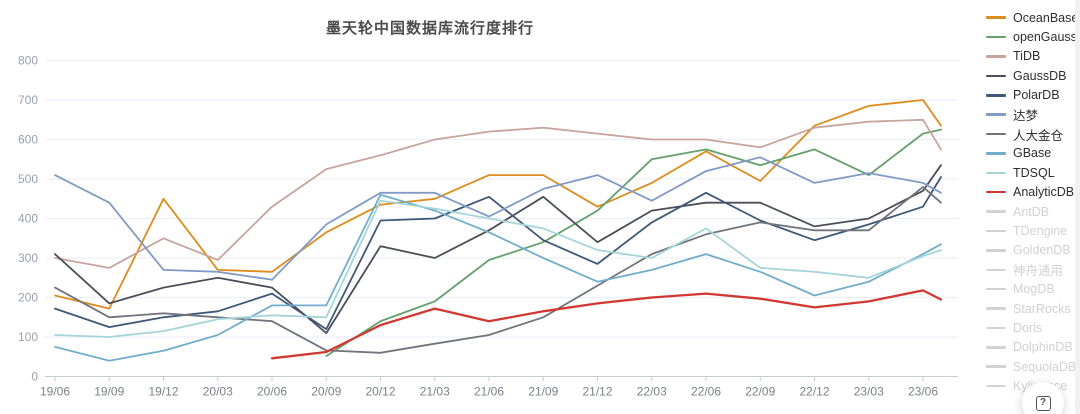 This screenshot has height=414, width=1080. I want to click on legend-label: PolarDB, so click(1036, 95).